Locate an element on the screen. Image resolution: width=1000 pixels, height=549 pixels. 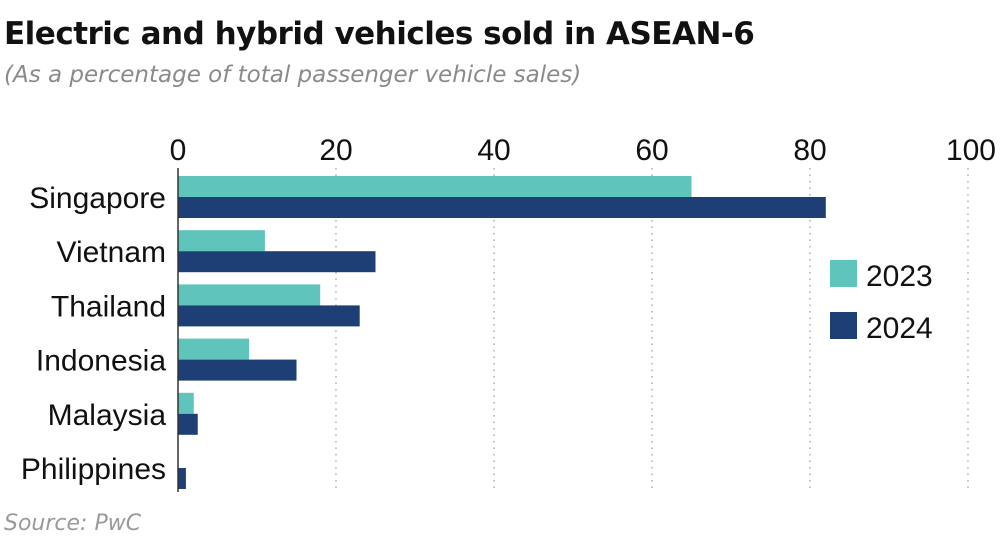
category-label: Thailand is located at coordinates (108, 306).